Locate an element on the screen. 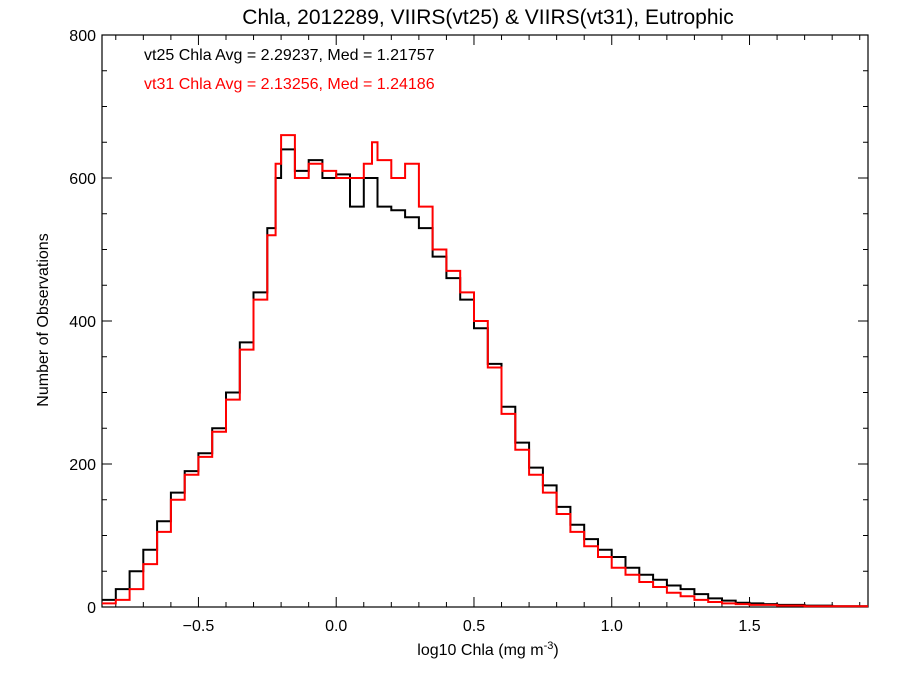 Image resolution: width=900 pixels, height=675 pixels. x-axis-label-close: ) is located at coordinates (555, 650).